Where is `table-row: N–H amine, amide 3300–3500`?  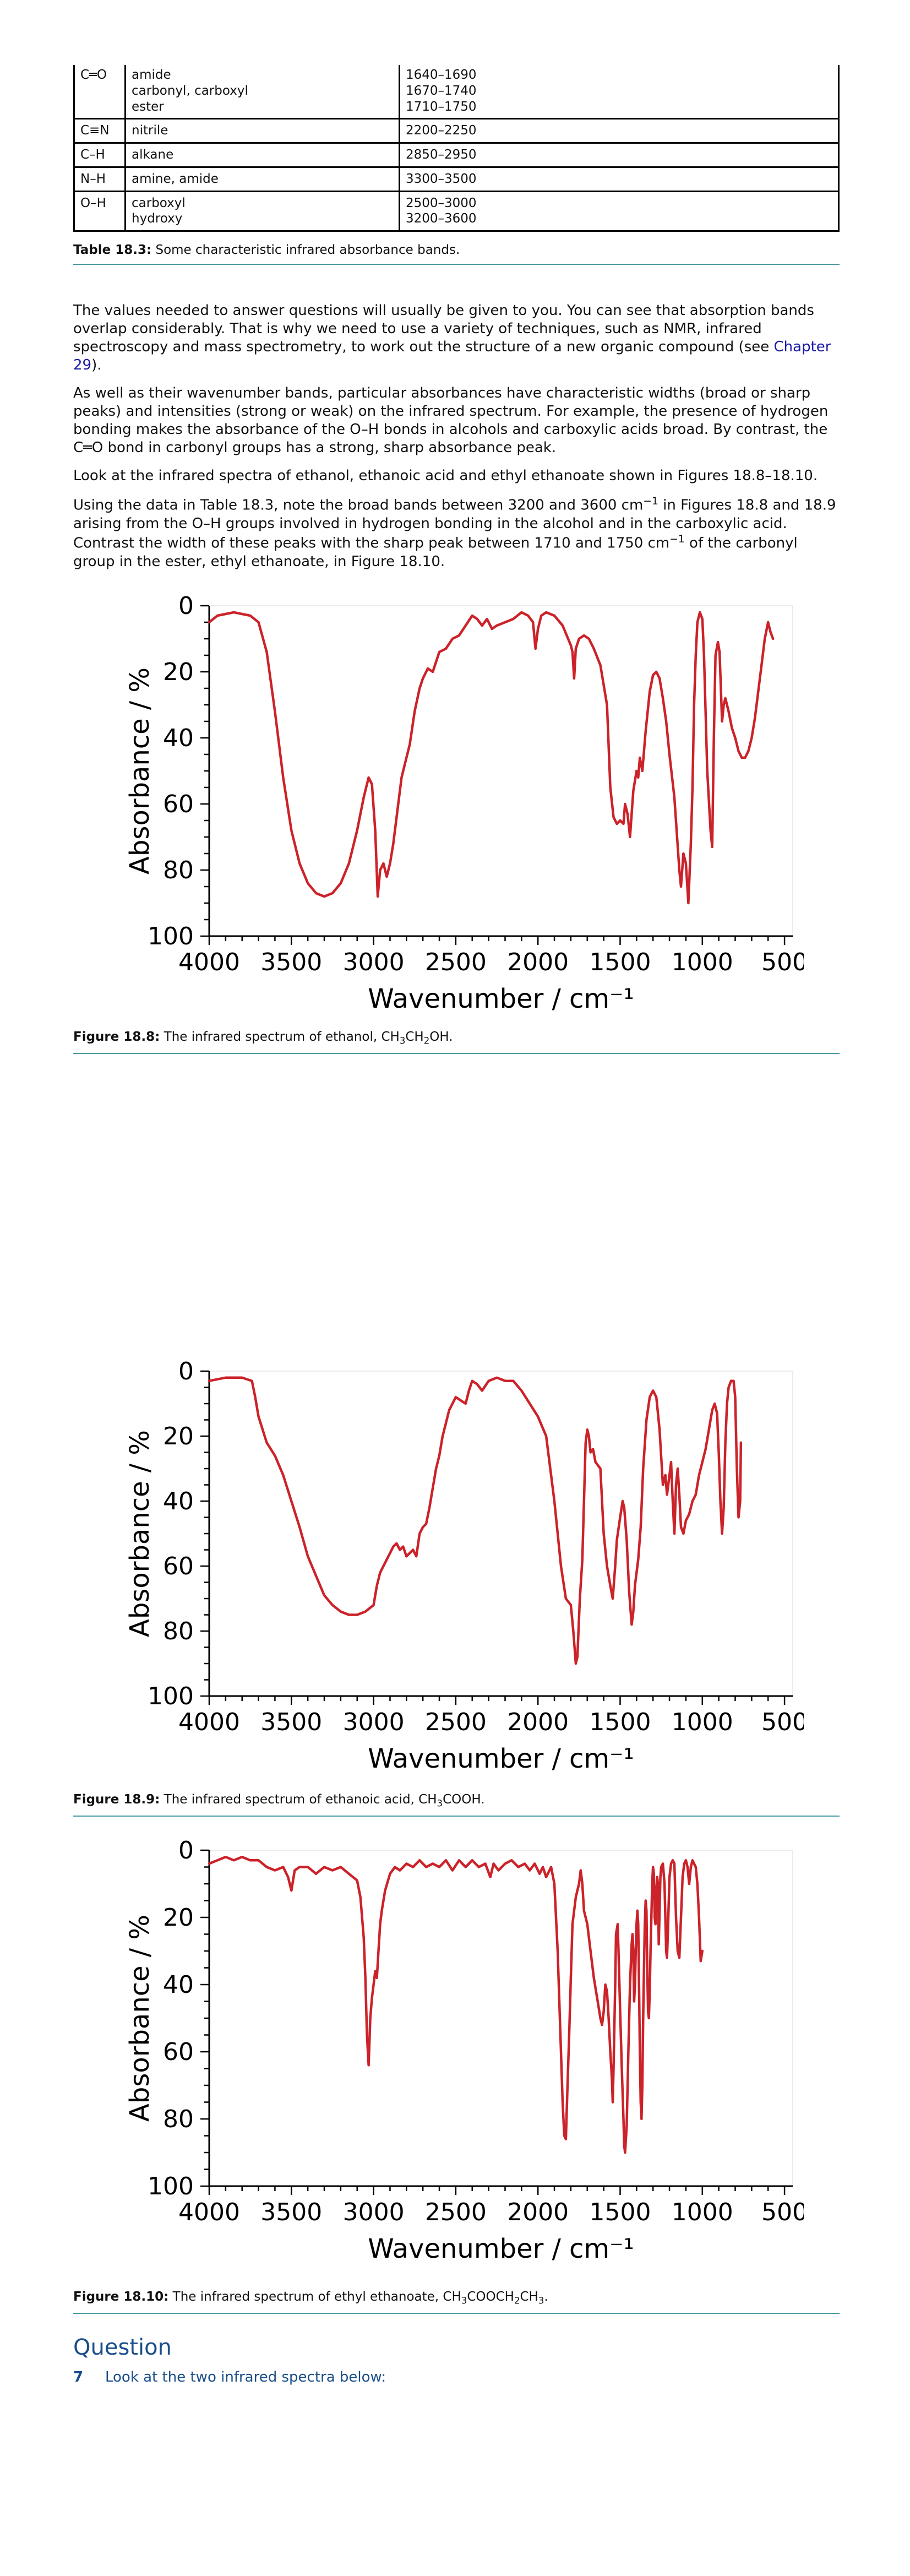
table-row: N–H amine, amide 3300–3500 is located at coordinates (457, 179).